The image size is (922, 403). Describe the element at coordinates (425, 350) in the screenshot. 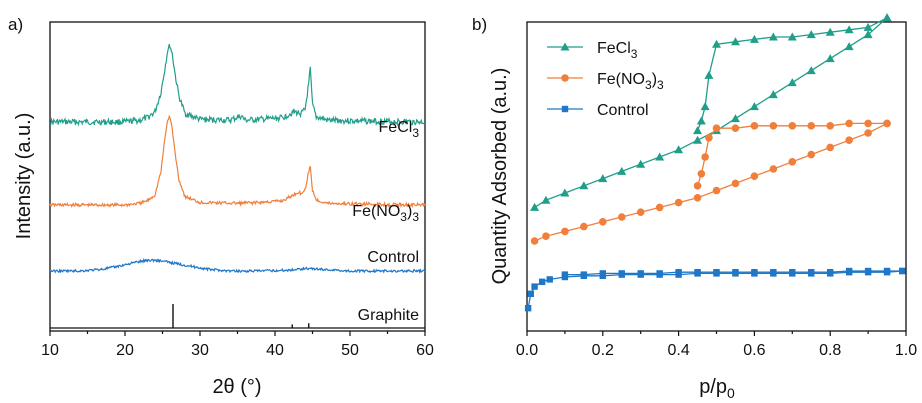

I see `panel-a-x-tick-label: 60` at that location.